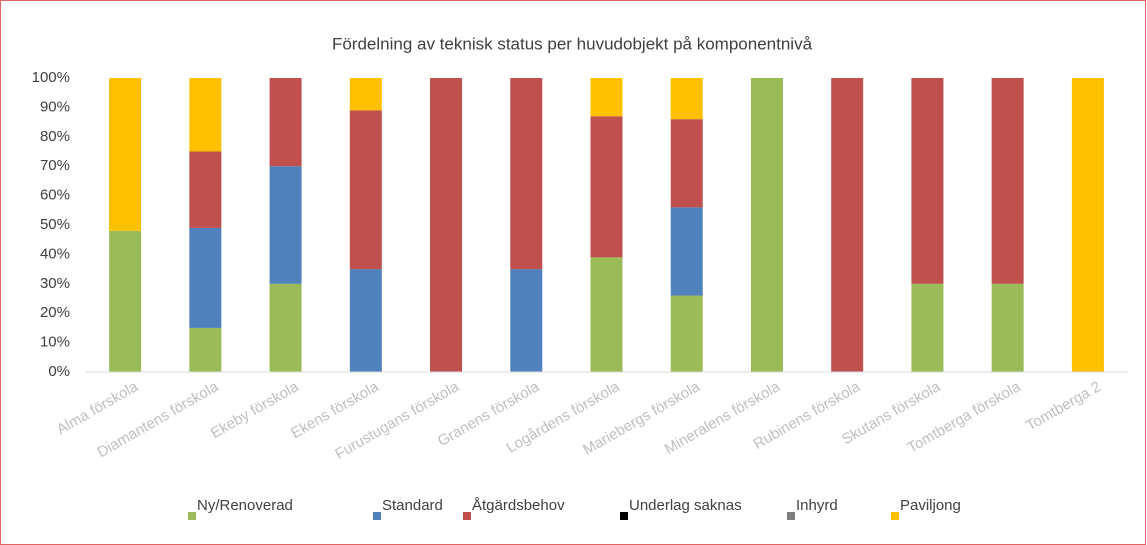  I want to click on legend-label: Åtgärdsbehov, so click(518, 505).